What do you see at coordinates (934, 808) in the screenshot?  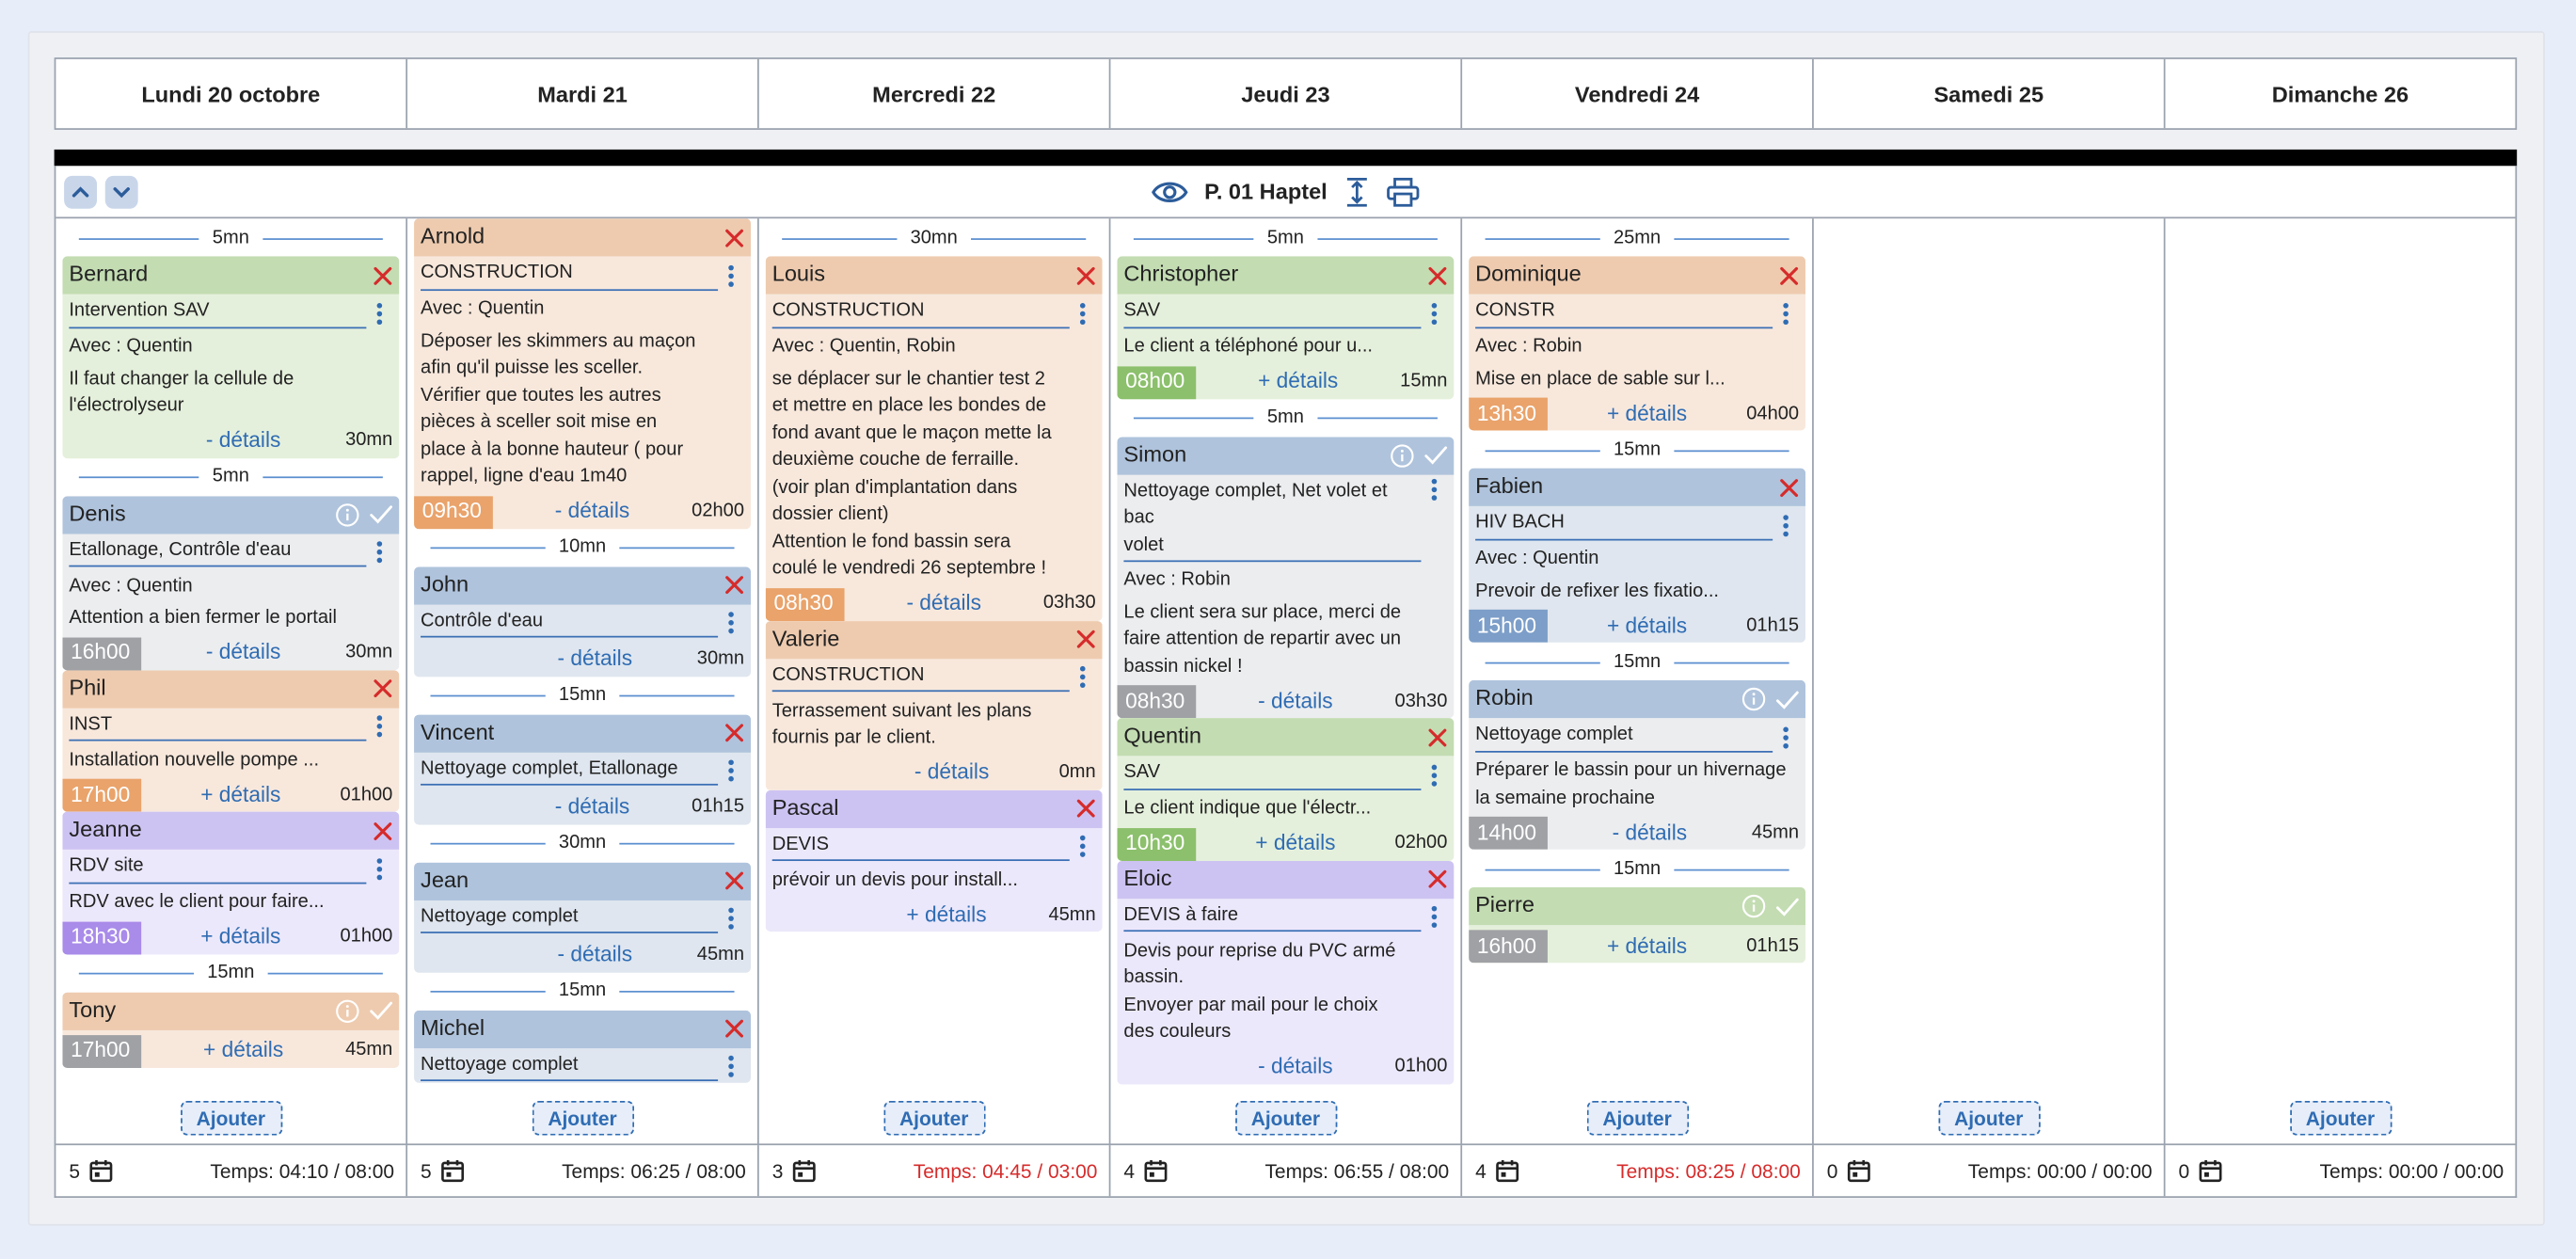 I see `event-header: Pascal` at bounding box center [934, 808].